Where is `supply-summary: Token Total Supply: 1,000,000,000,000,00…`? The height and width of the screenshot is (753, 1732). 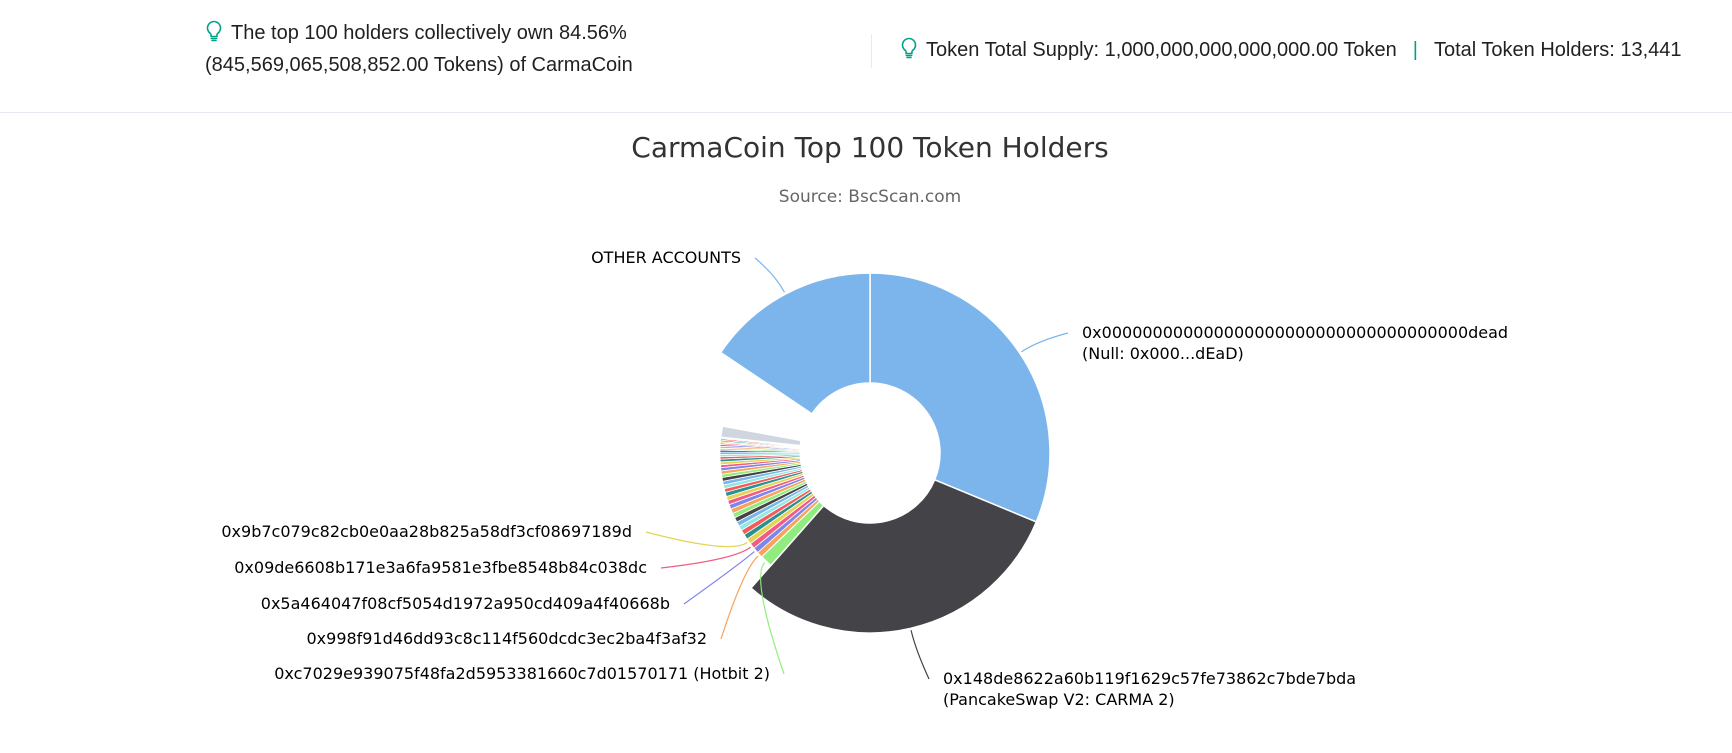 supply-summary: Token Total Supply: 1,000,000,000,000,00… is located at coordinates (1291, 50).